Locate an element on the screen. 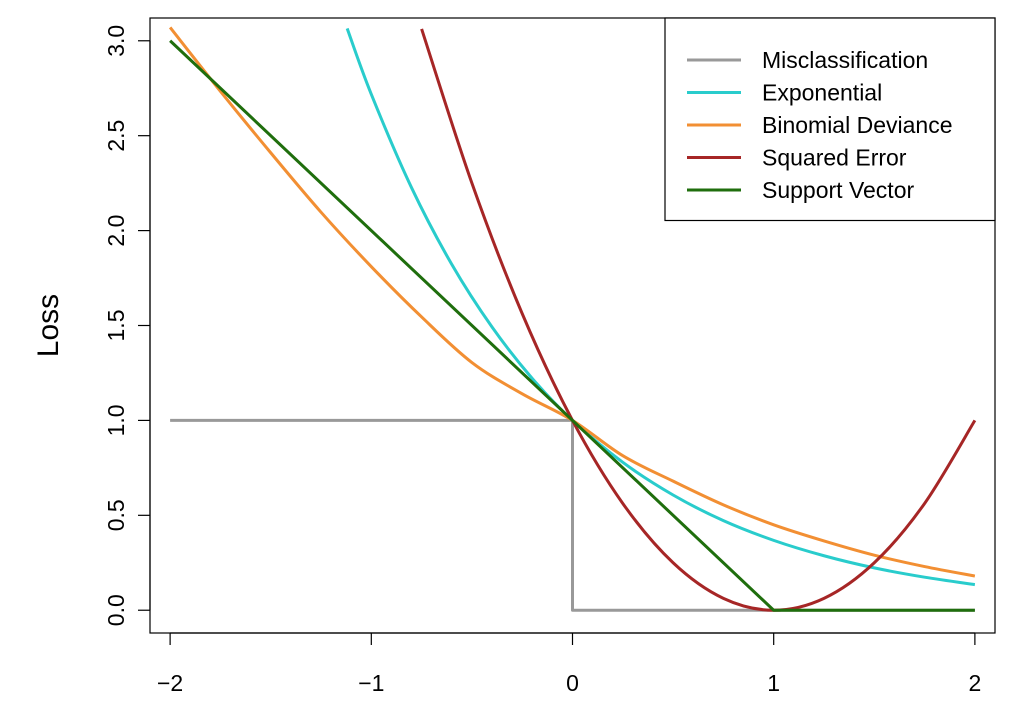 This screenshot has height=712, width=1011. legend-label: Support Vector is located at coordinates (838, 190).